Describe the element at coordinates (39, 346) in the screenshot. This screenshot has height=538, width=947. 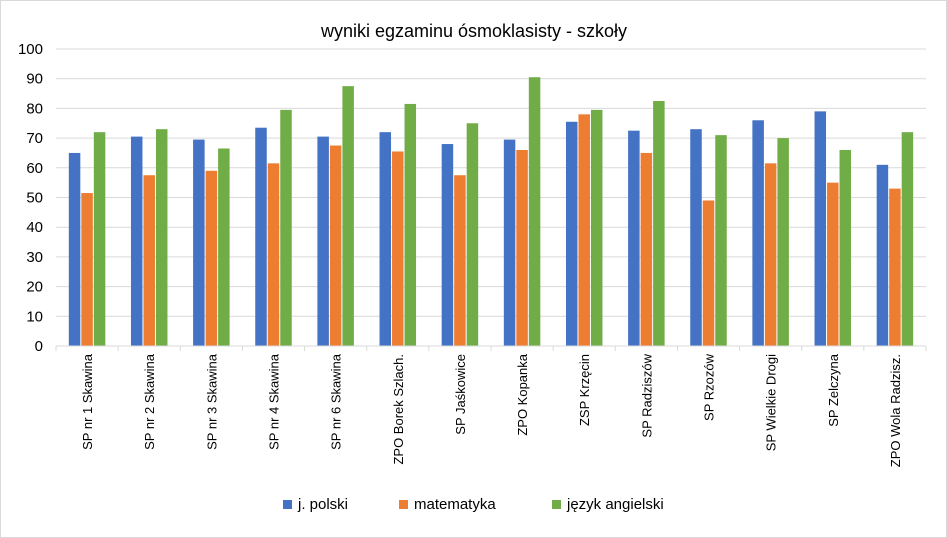
I see `y-tick-label: 0` at that location.